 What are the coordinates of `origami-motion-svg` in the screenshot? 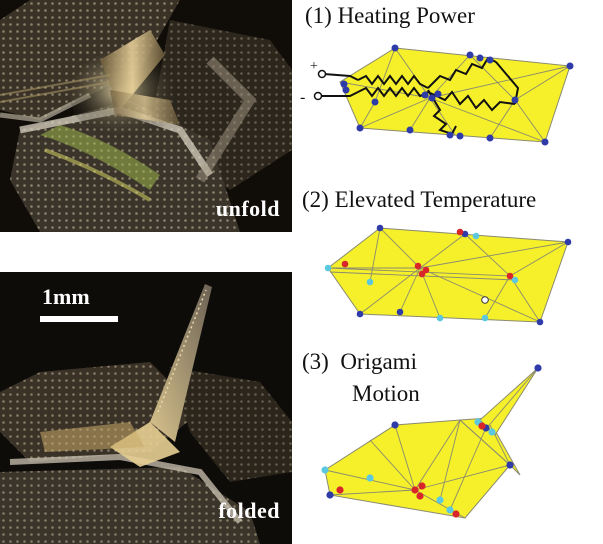 It's located at (431, 441).